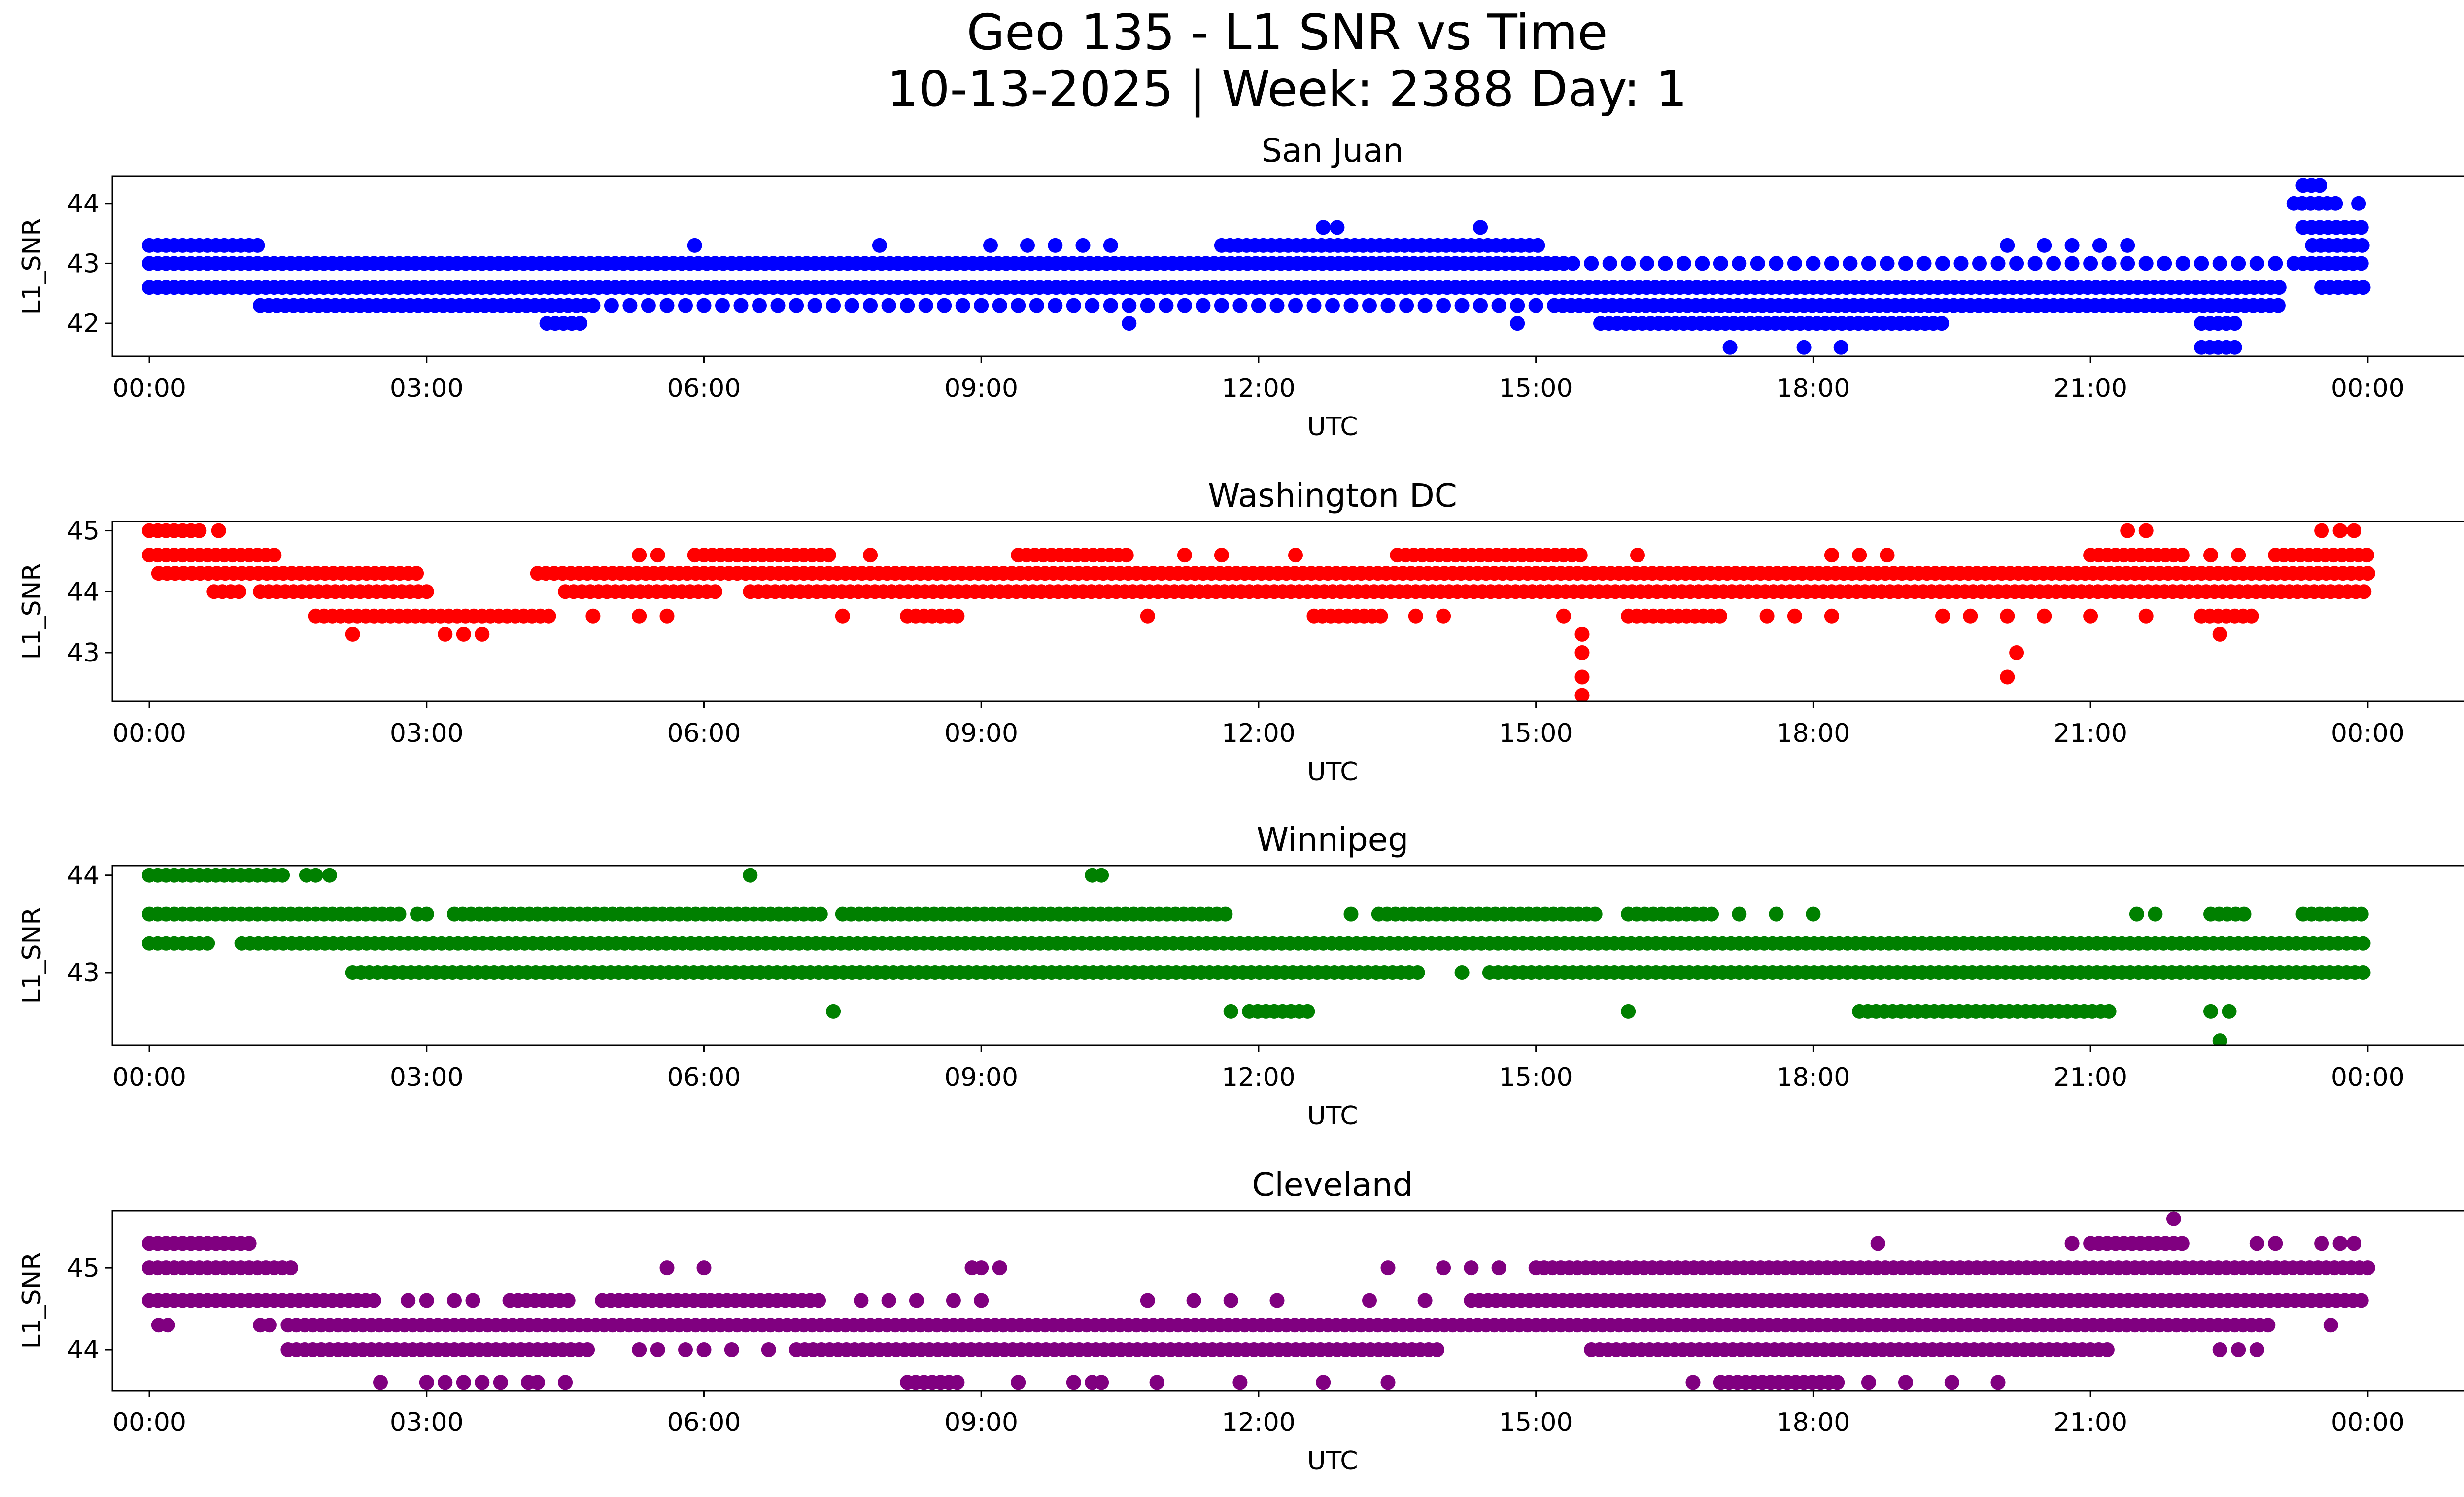 The height and width of the screenshot is (1497, 2464). What do you see at coordinates (2090, 1422) in the screenshot?
I see `x-tick-label: 21:00` at bounding box center [2090, 1422].